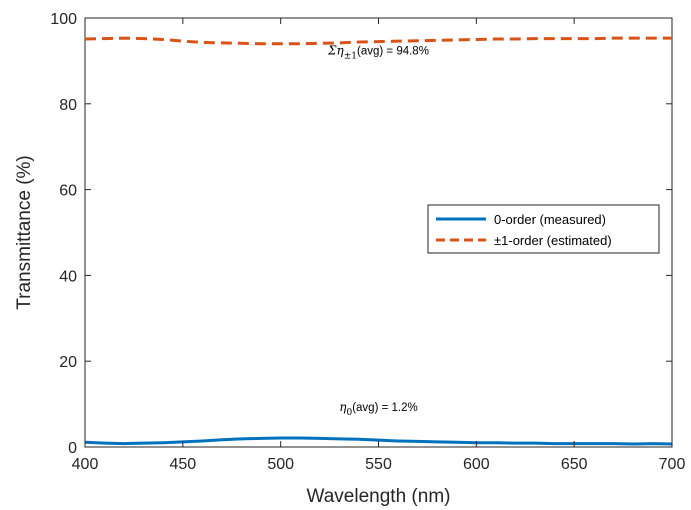  What do you see at coordinates (63, 19) in the screenshot?
I see `y-tick-label: 100` at bounding box center [63, 19].